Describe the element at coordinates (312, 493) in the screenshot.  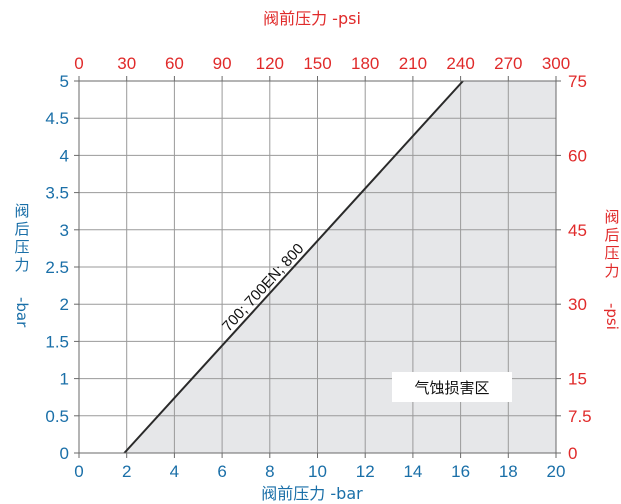
I see `bottom-axis-title: 阀前压力 -bar` at that location.